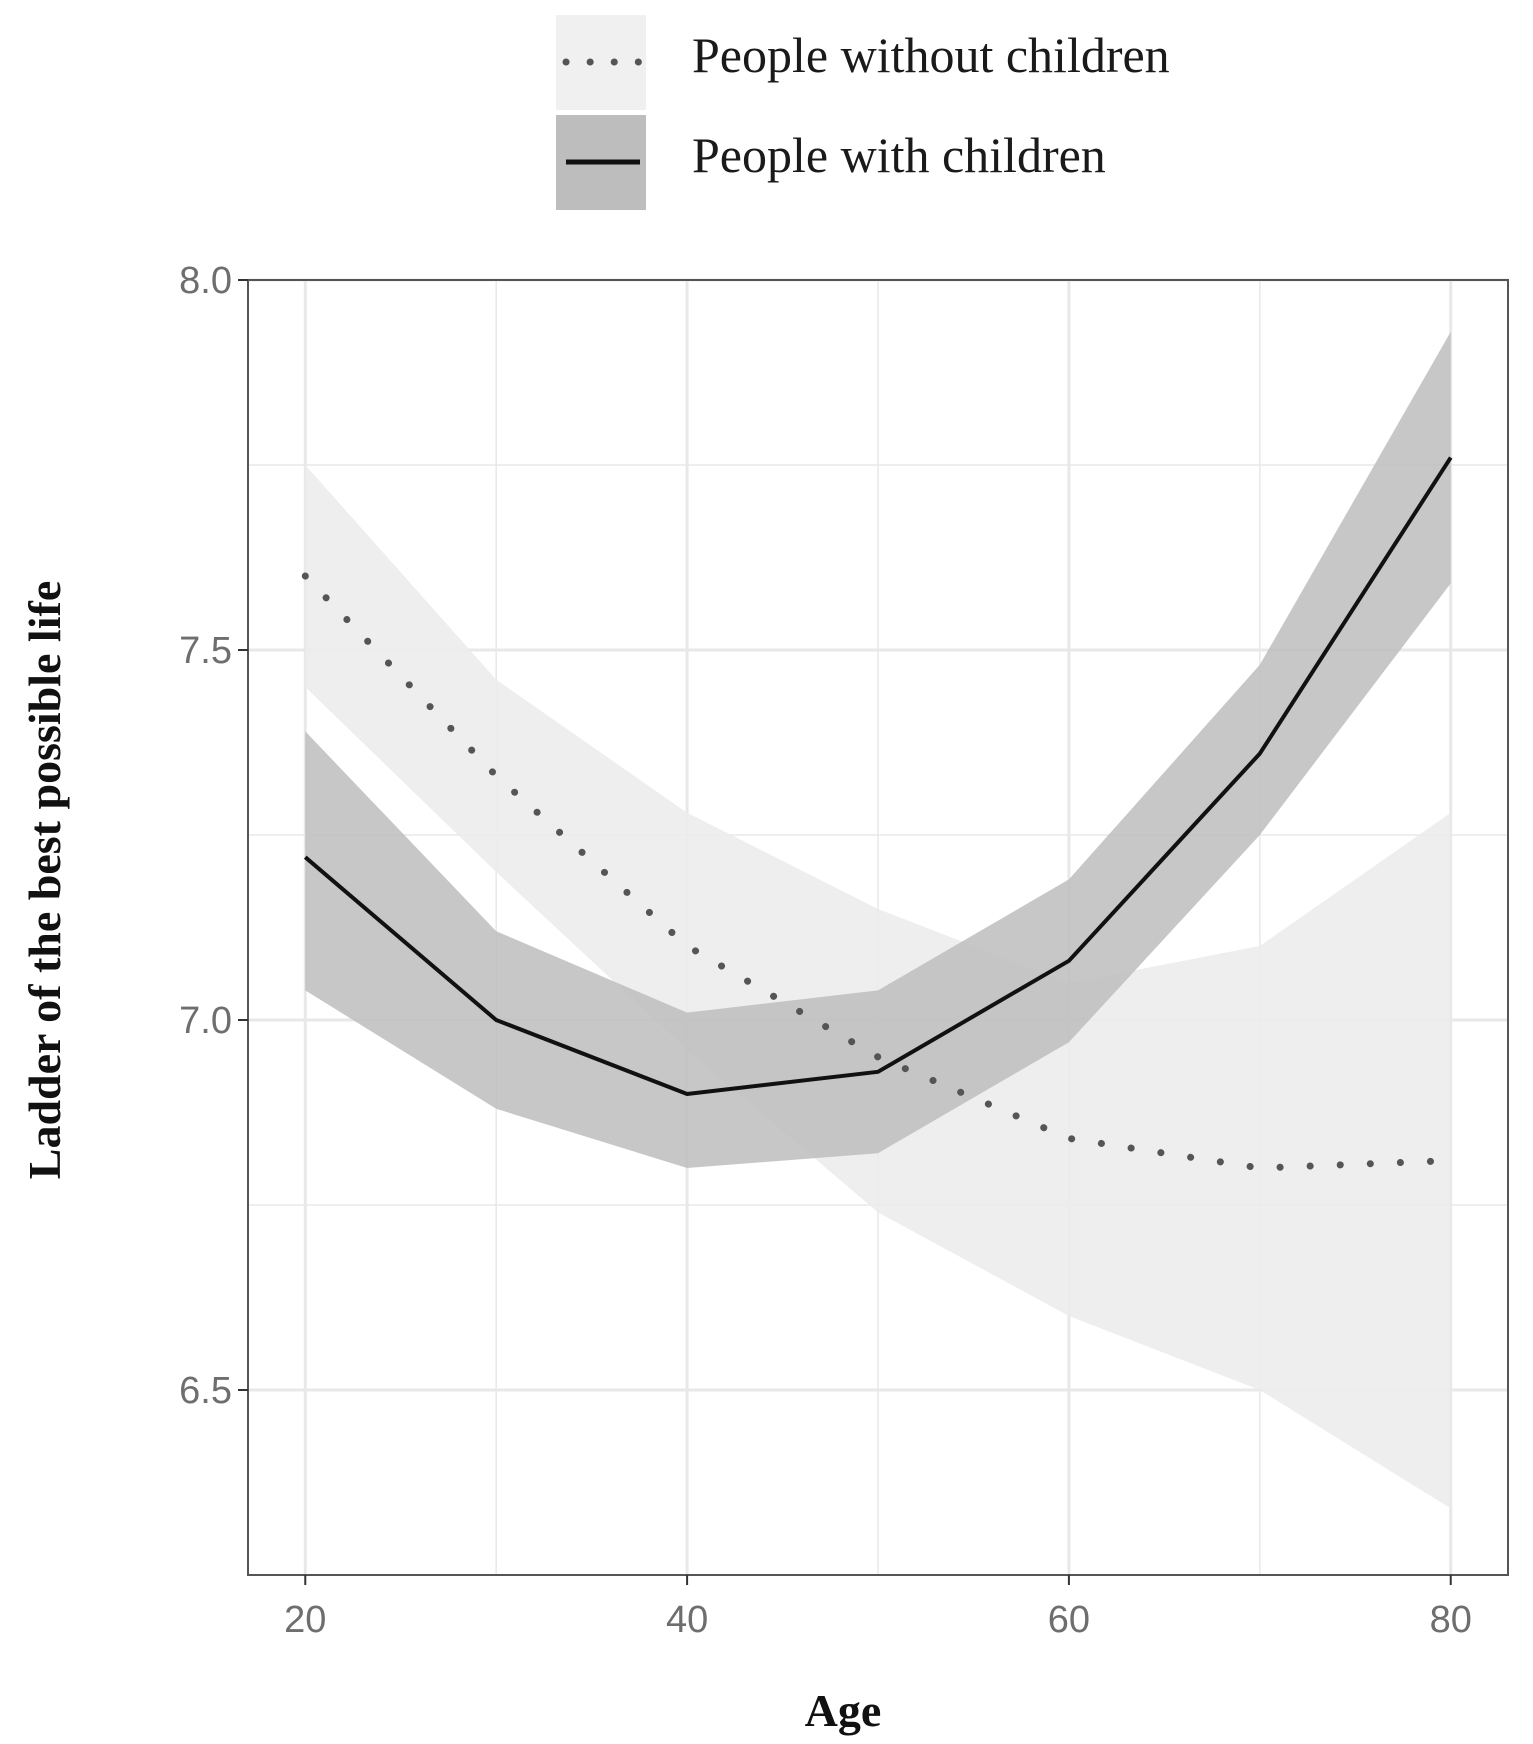  Describe the element at coordinates (205, 281) in the screenshot. I see `y-tick-label: 8.0` at that location.